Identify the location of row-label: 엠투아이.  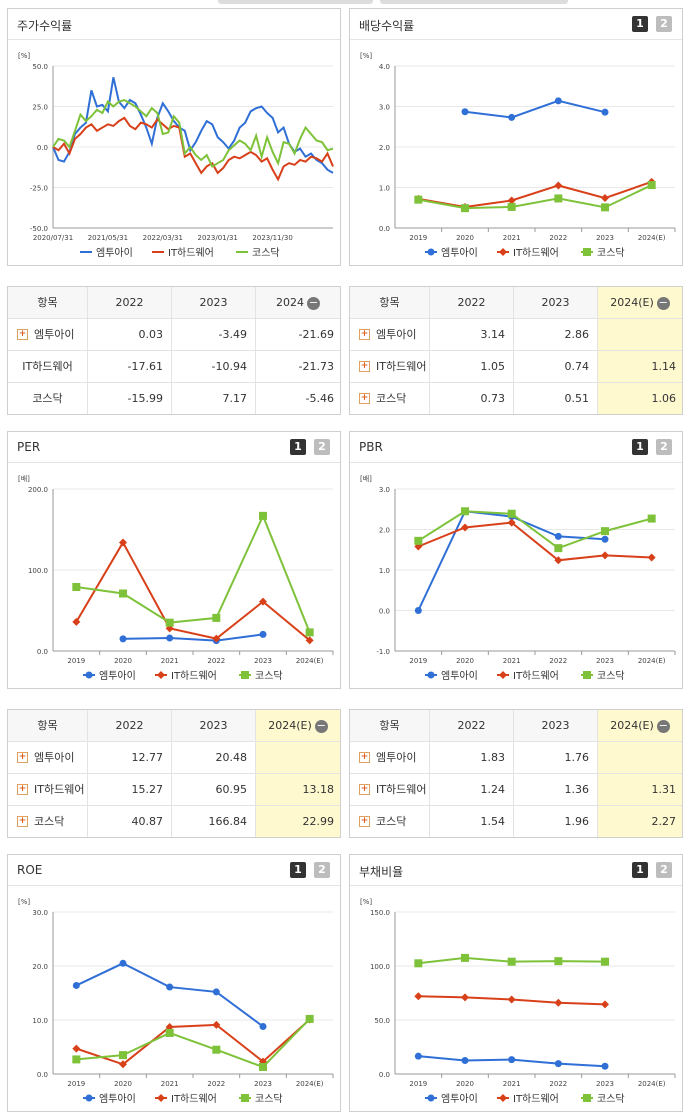
(54, 757).